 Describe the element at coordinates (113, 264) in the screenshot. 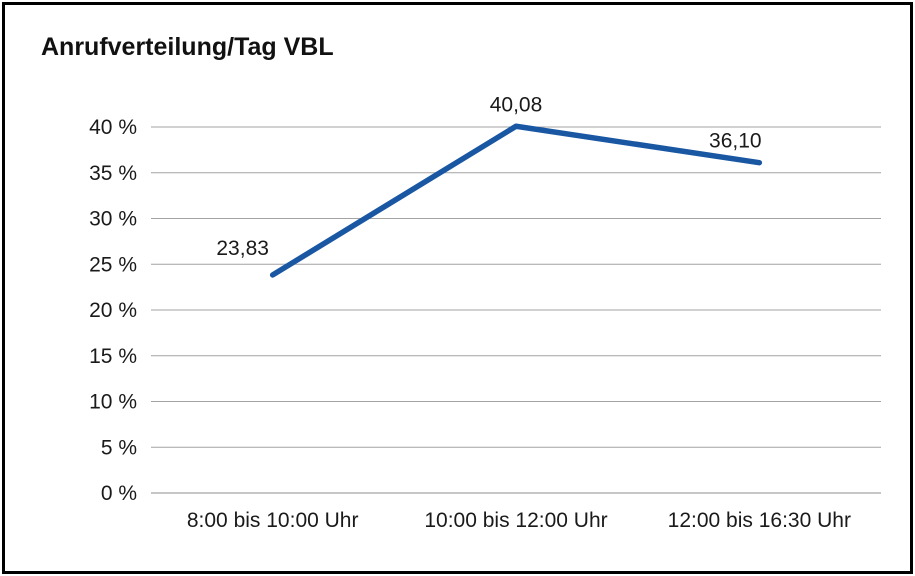

I see `y-tick-label: 25 %` at that location.